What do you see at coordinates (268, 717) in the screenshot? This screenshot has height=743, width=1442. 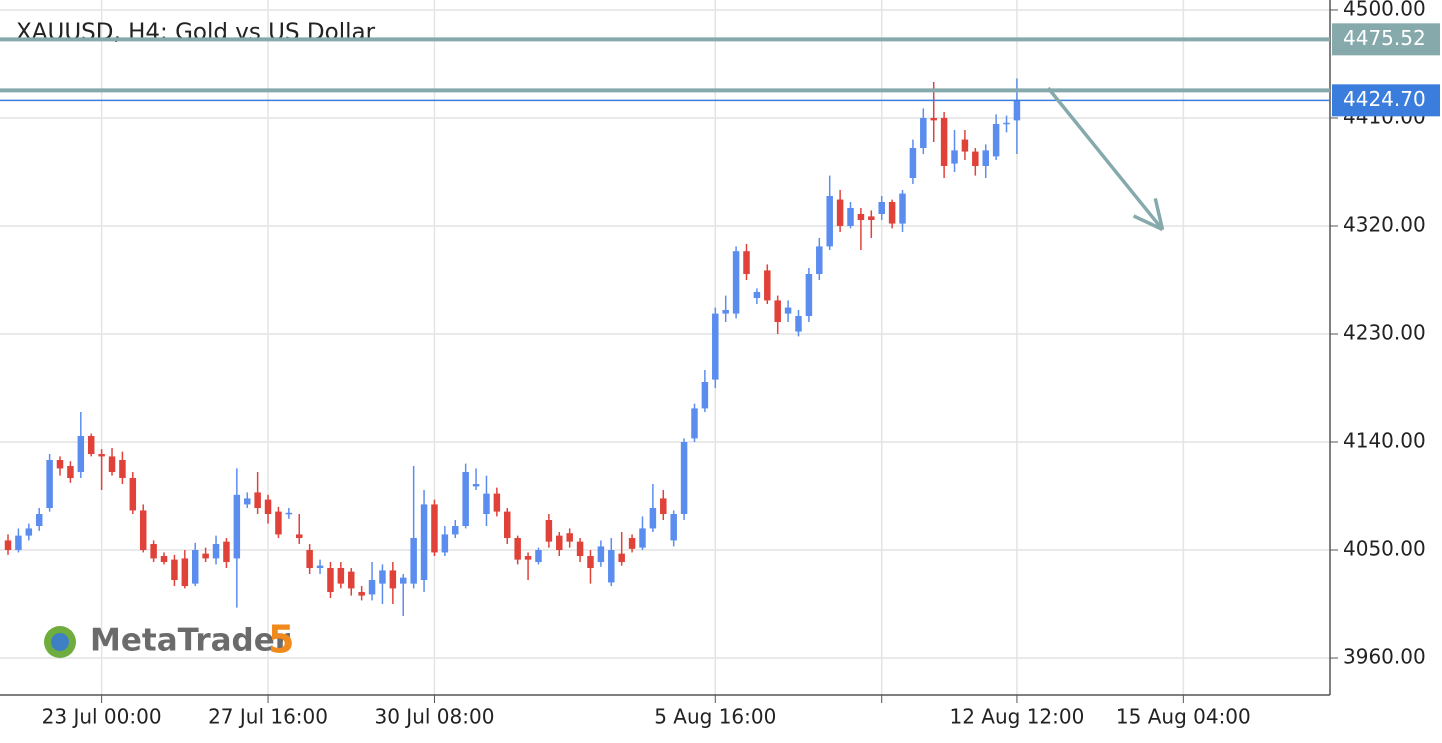 I see `x-tick-label: 27 Jul 16:00` at bounding box center [268, 717].